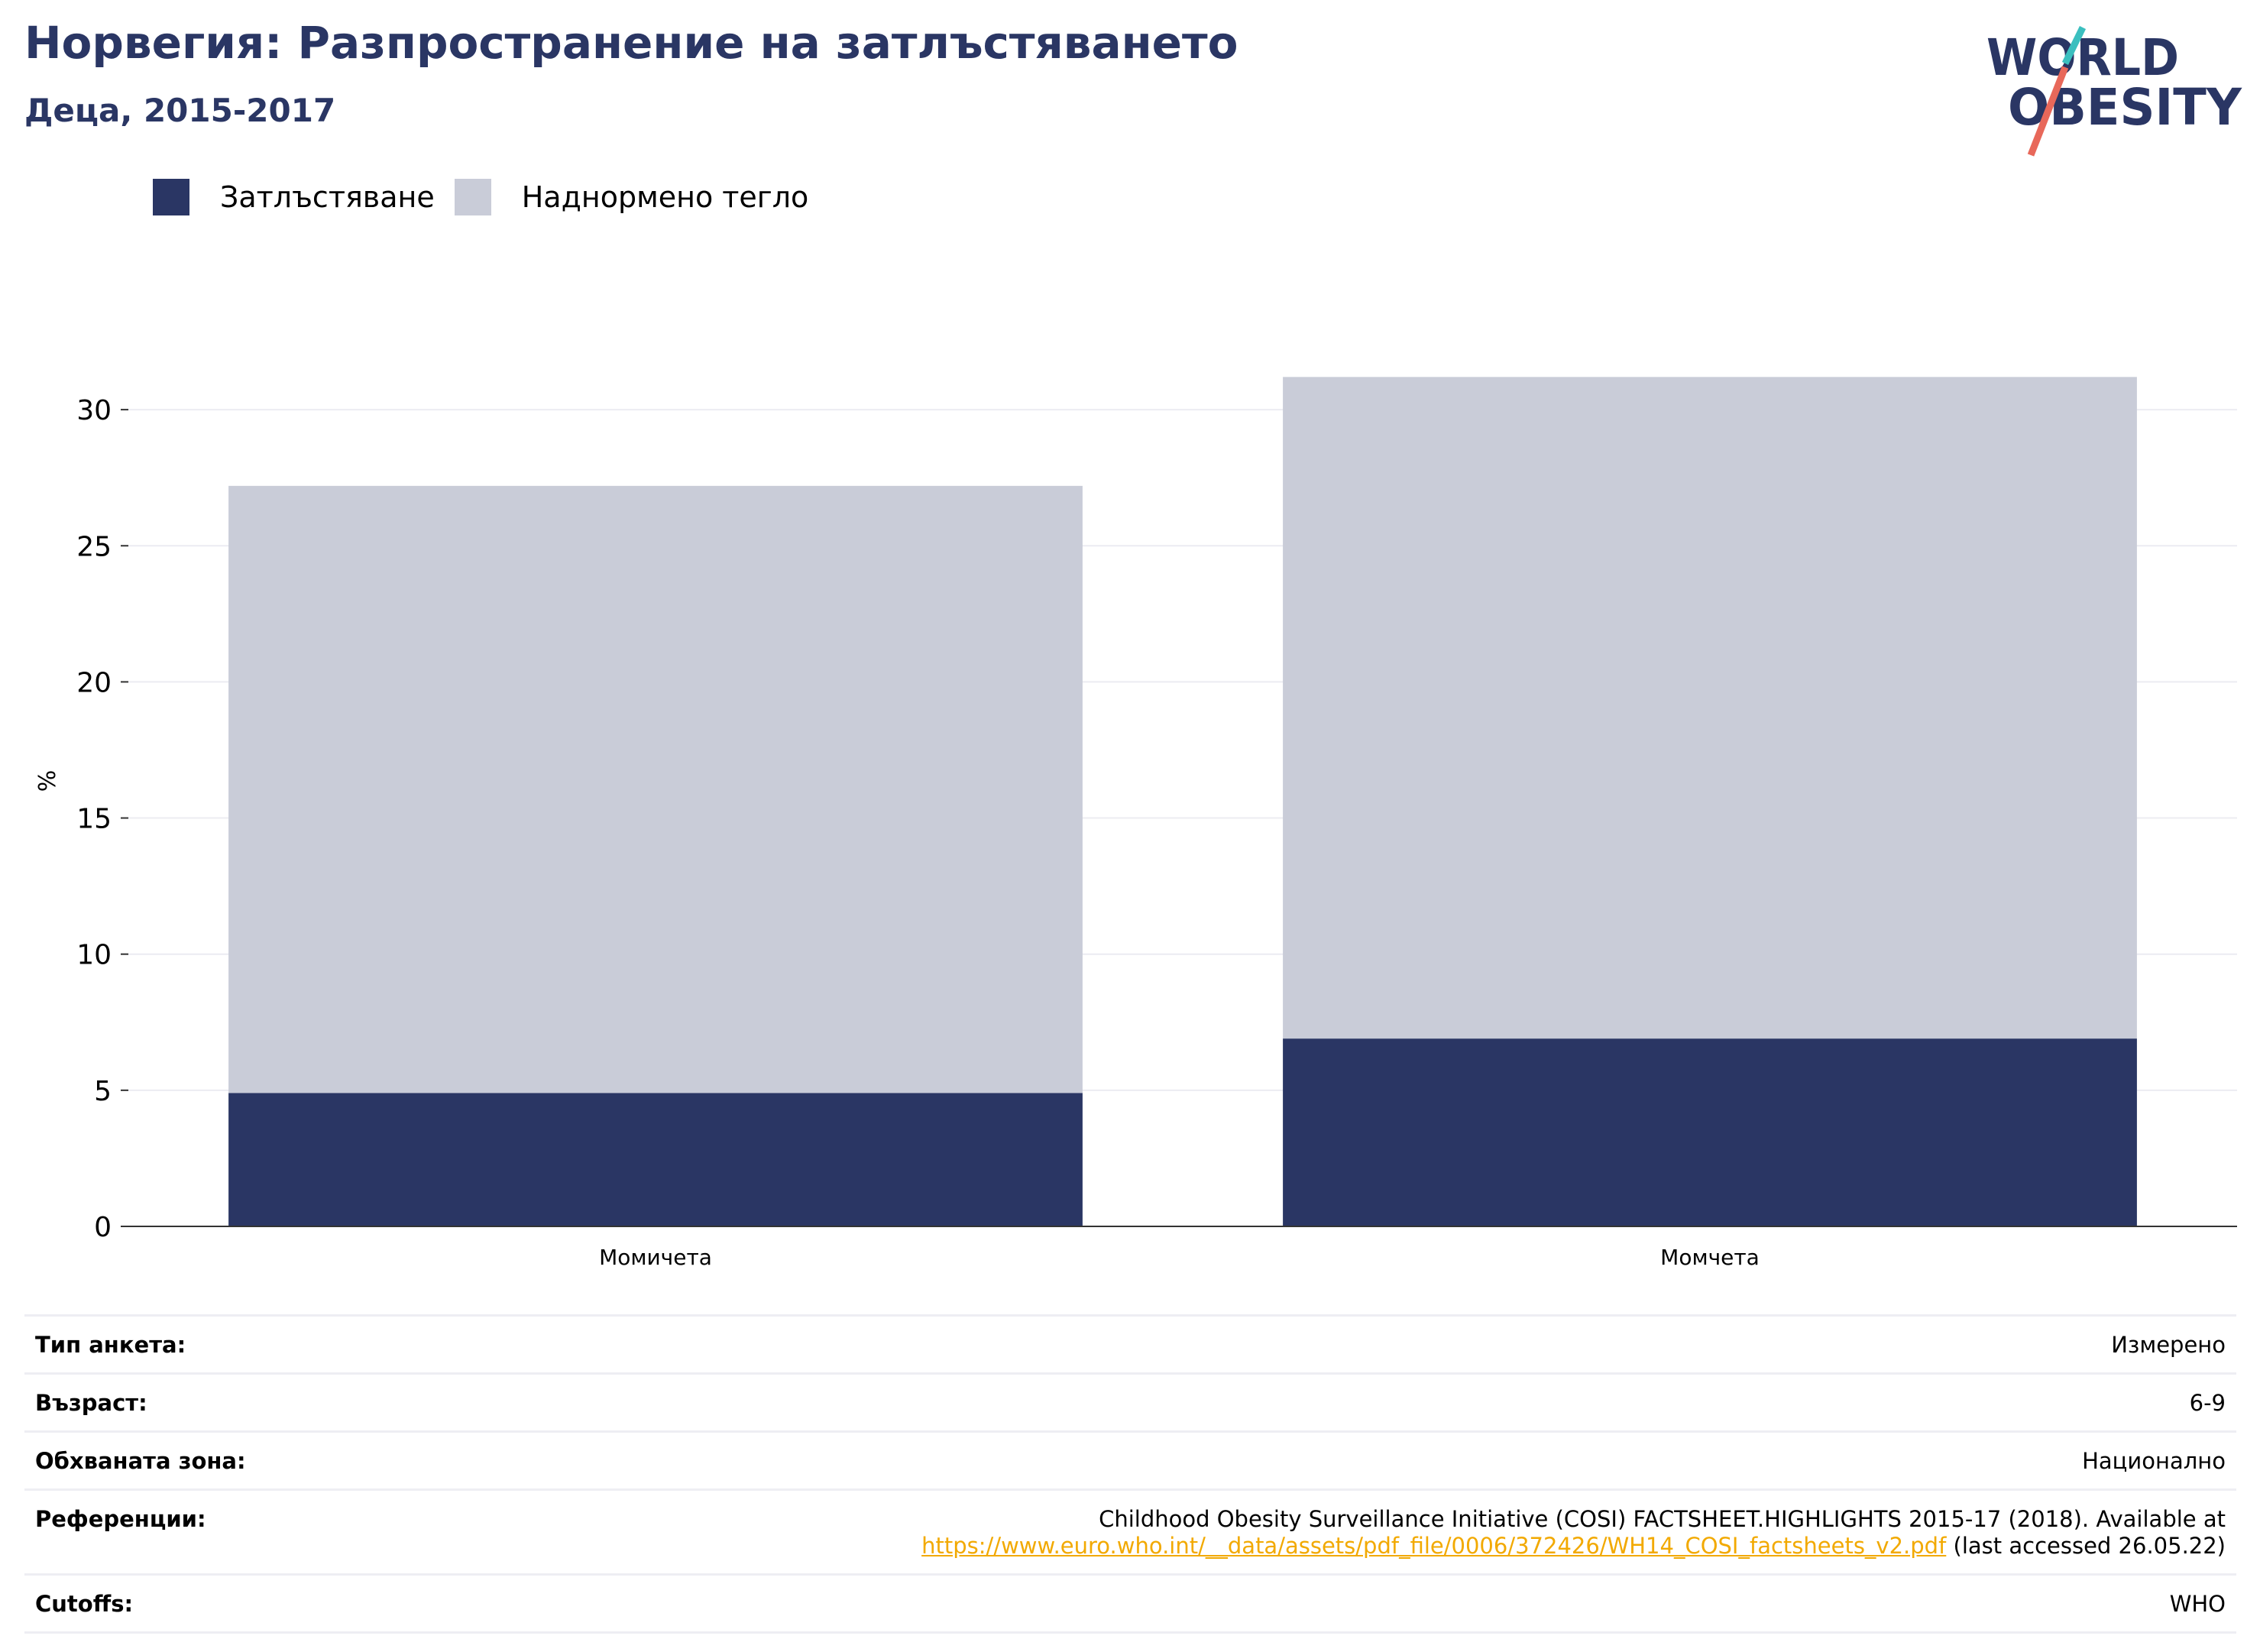  What do you see at coordinates (94, 955) in the screenshot?
I see `y-tick-label-10: 10` at bounding box center [94, 955].